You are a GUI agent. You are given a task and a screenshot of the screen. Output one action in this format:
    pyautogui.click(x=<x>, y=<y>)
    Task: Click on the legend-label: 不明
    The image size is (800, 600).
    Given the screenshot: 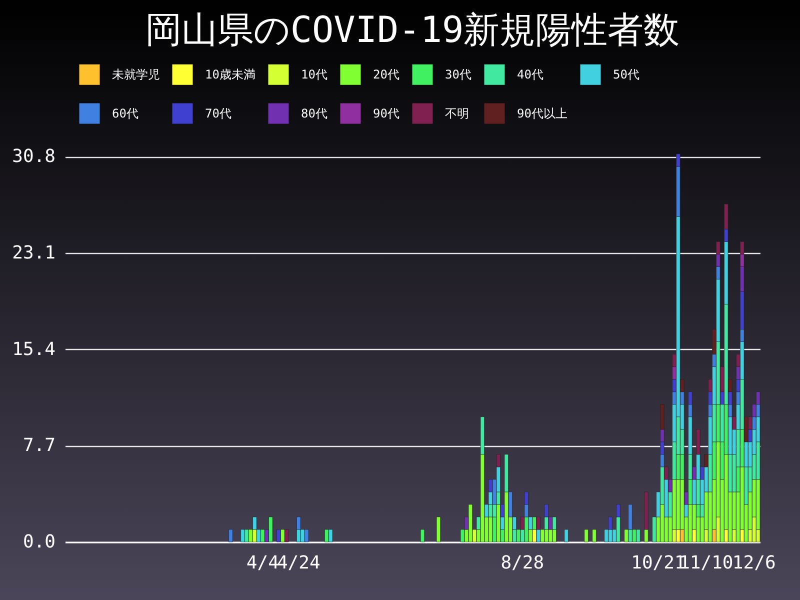 What is the action you would take?
    pyautogui.click(x=457, y=113)
    